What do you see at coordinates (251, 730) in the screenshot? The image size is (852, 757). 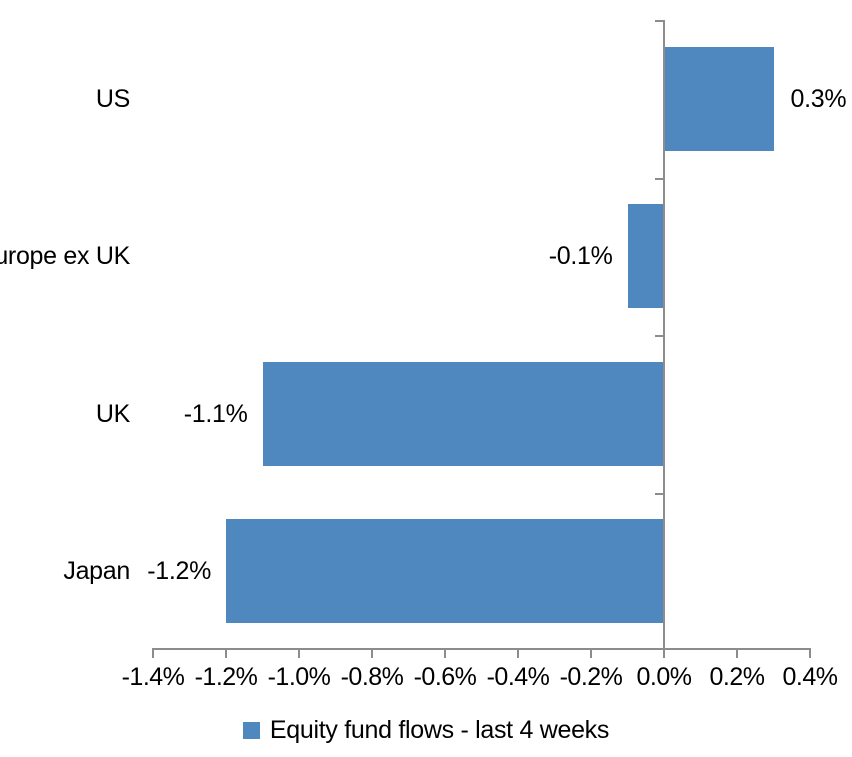 I see `legend-swatch-icon` at bounding box center [251, 730].